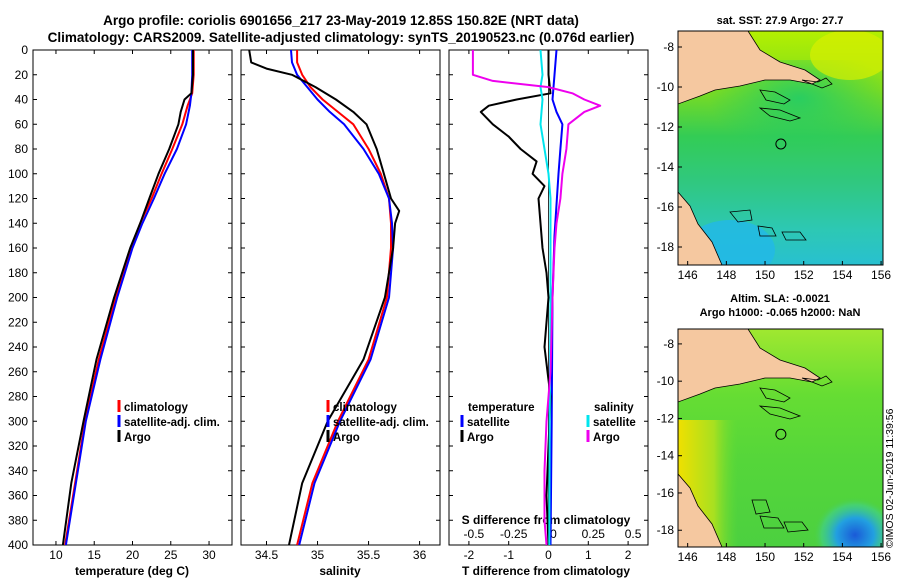 The width and height of the screenshot is (900, 580). I want to click on x-tick-label: -2, so click(469, 555).